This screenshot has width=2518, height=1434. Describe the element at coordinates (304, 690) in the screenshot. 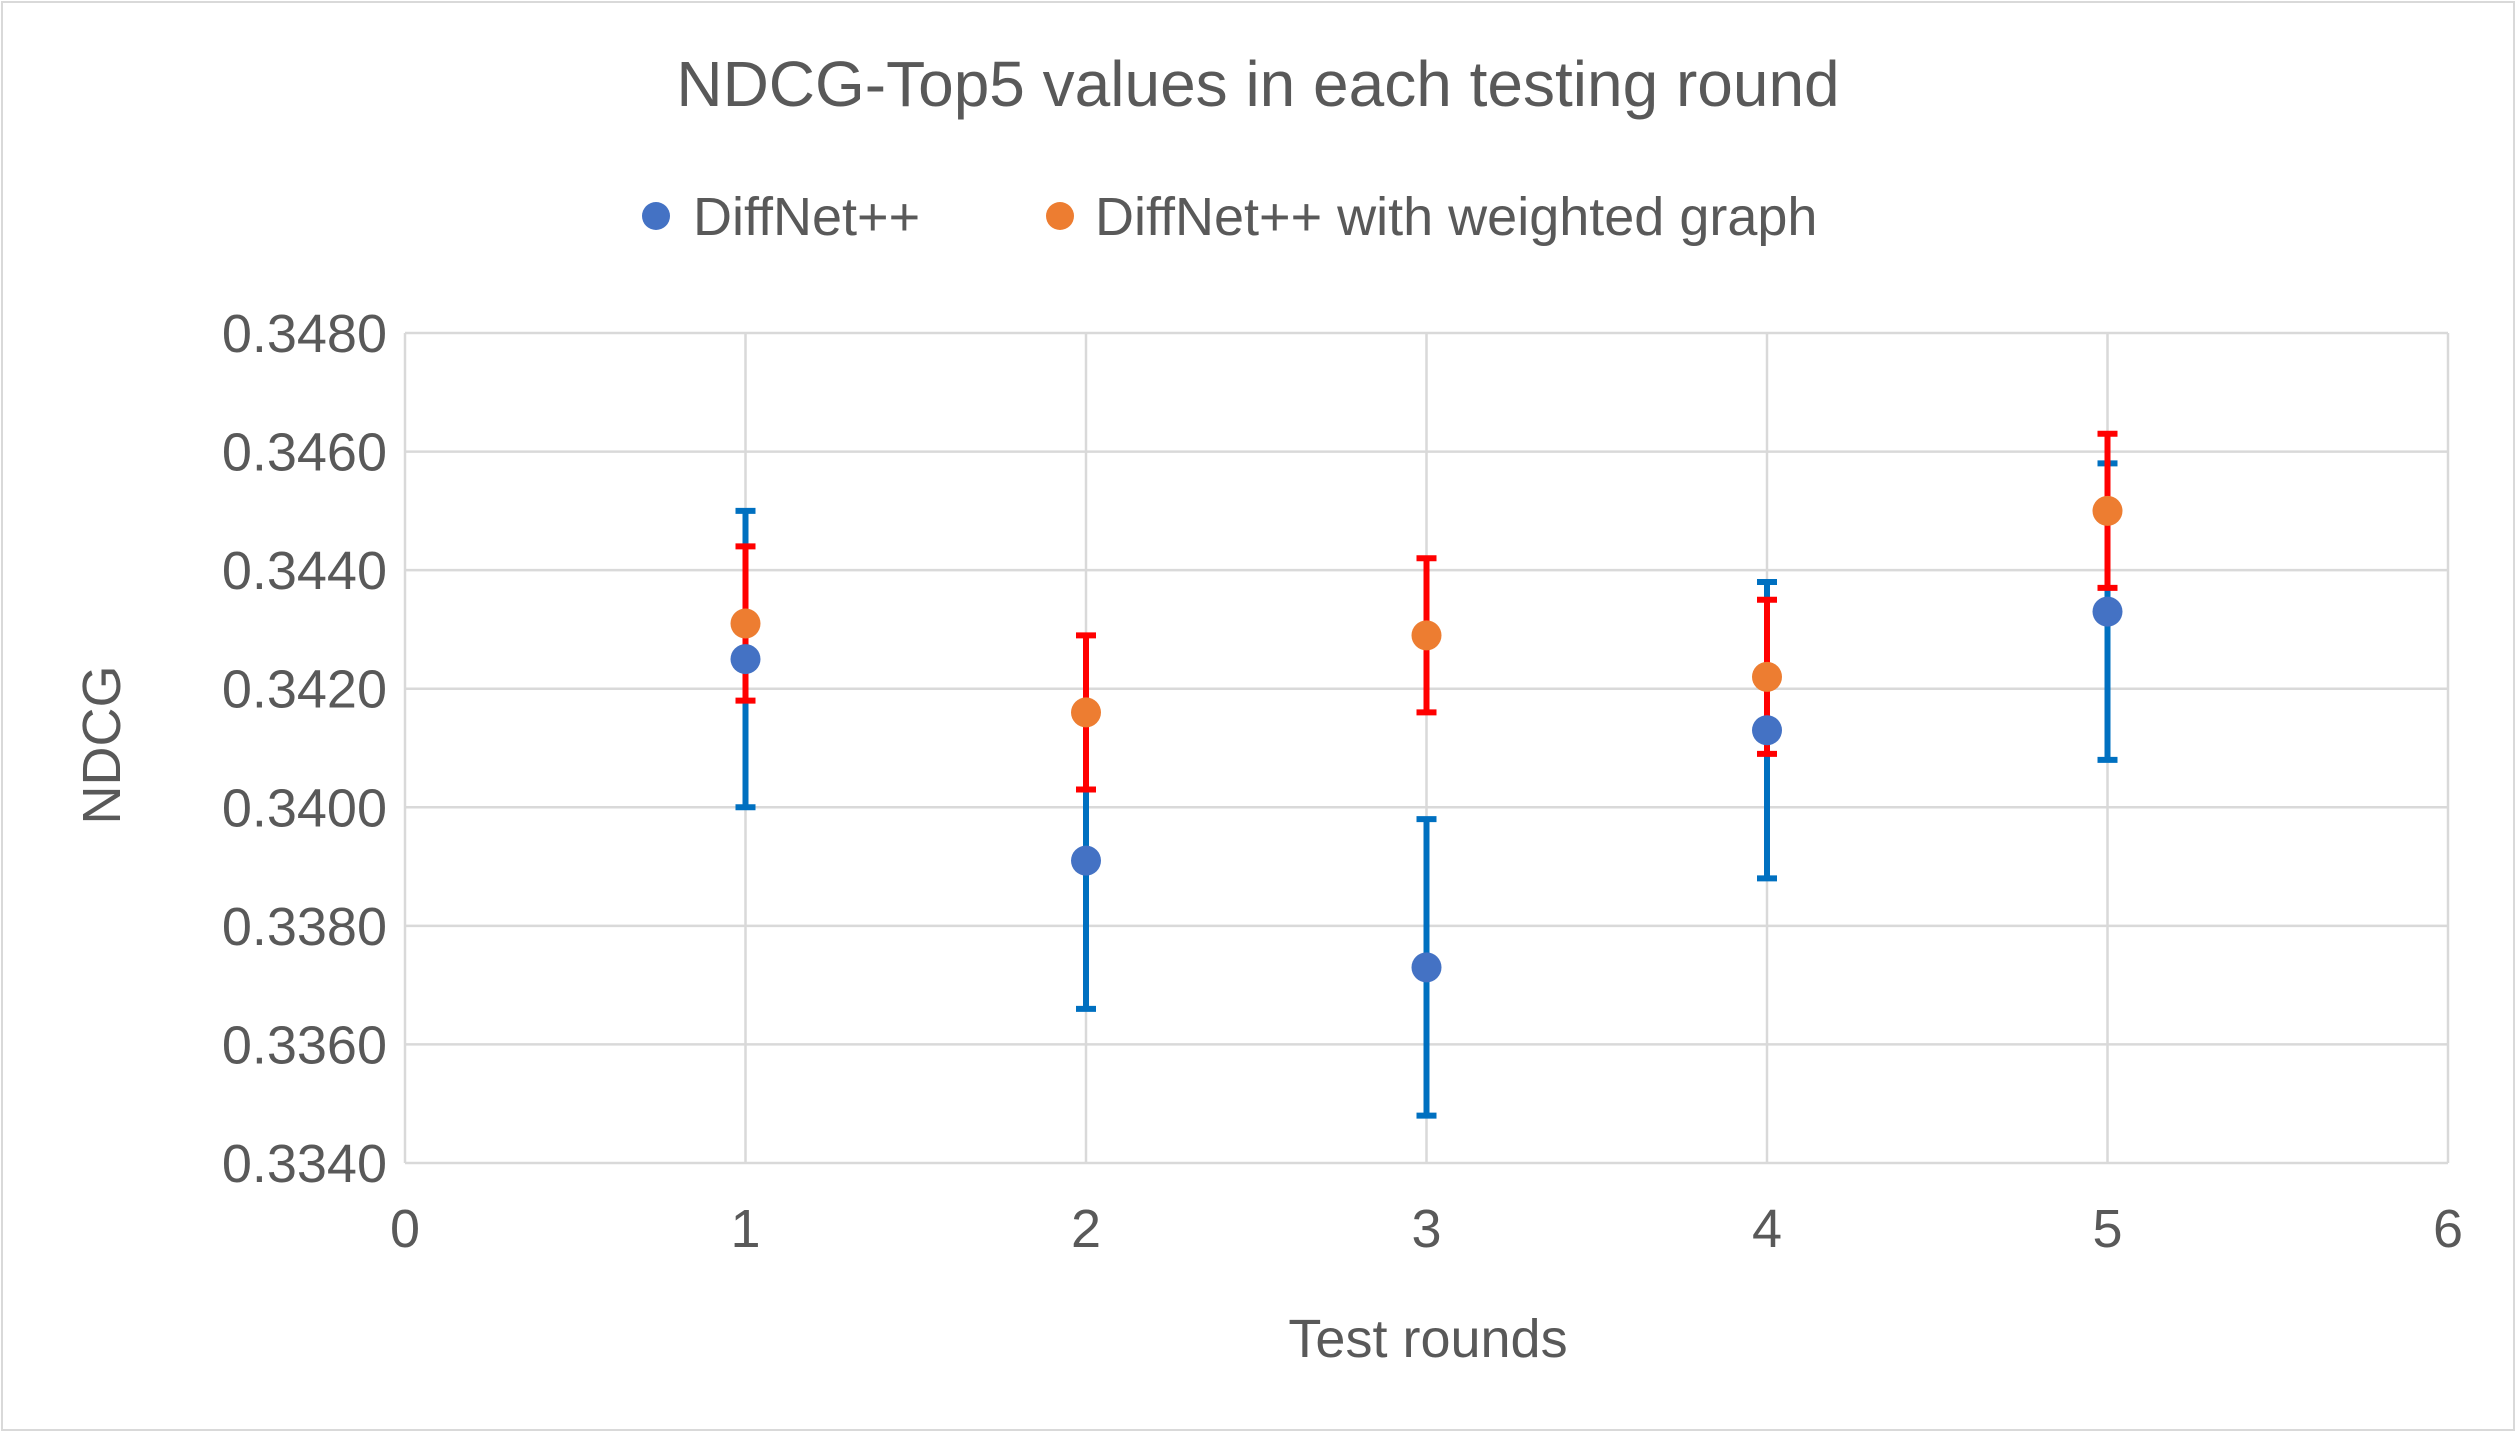

I see `y-tick-label: 0.3420` at that location.